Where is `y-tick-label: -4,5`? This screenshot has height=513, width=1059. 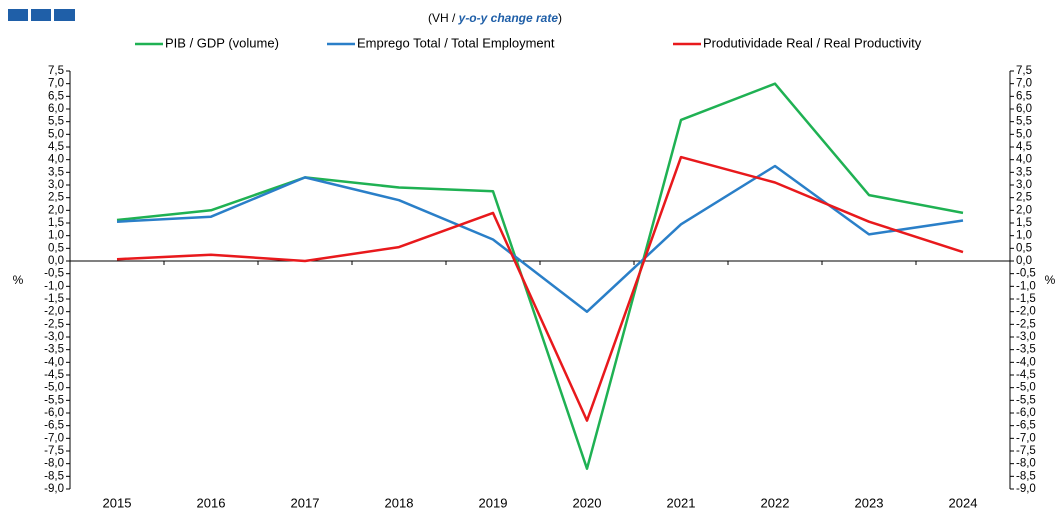 y-tick-label: -4,5 is located at coordinates (54, 375).